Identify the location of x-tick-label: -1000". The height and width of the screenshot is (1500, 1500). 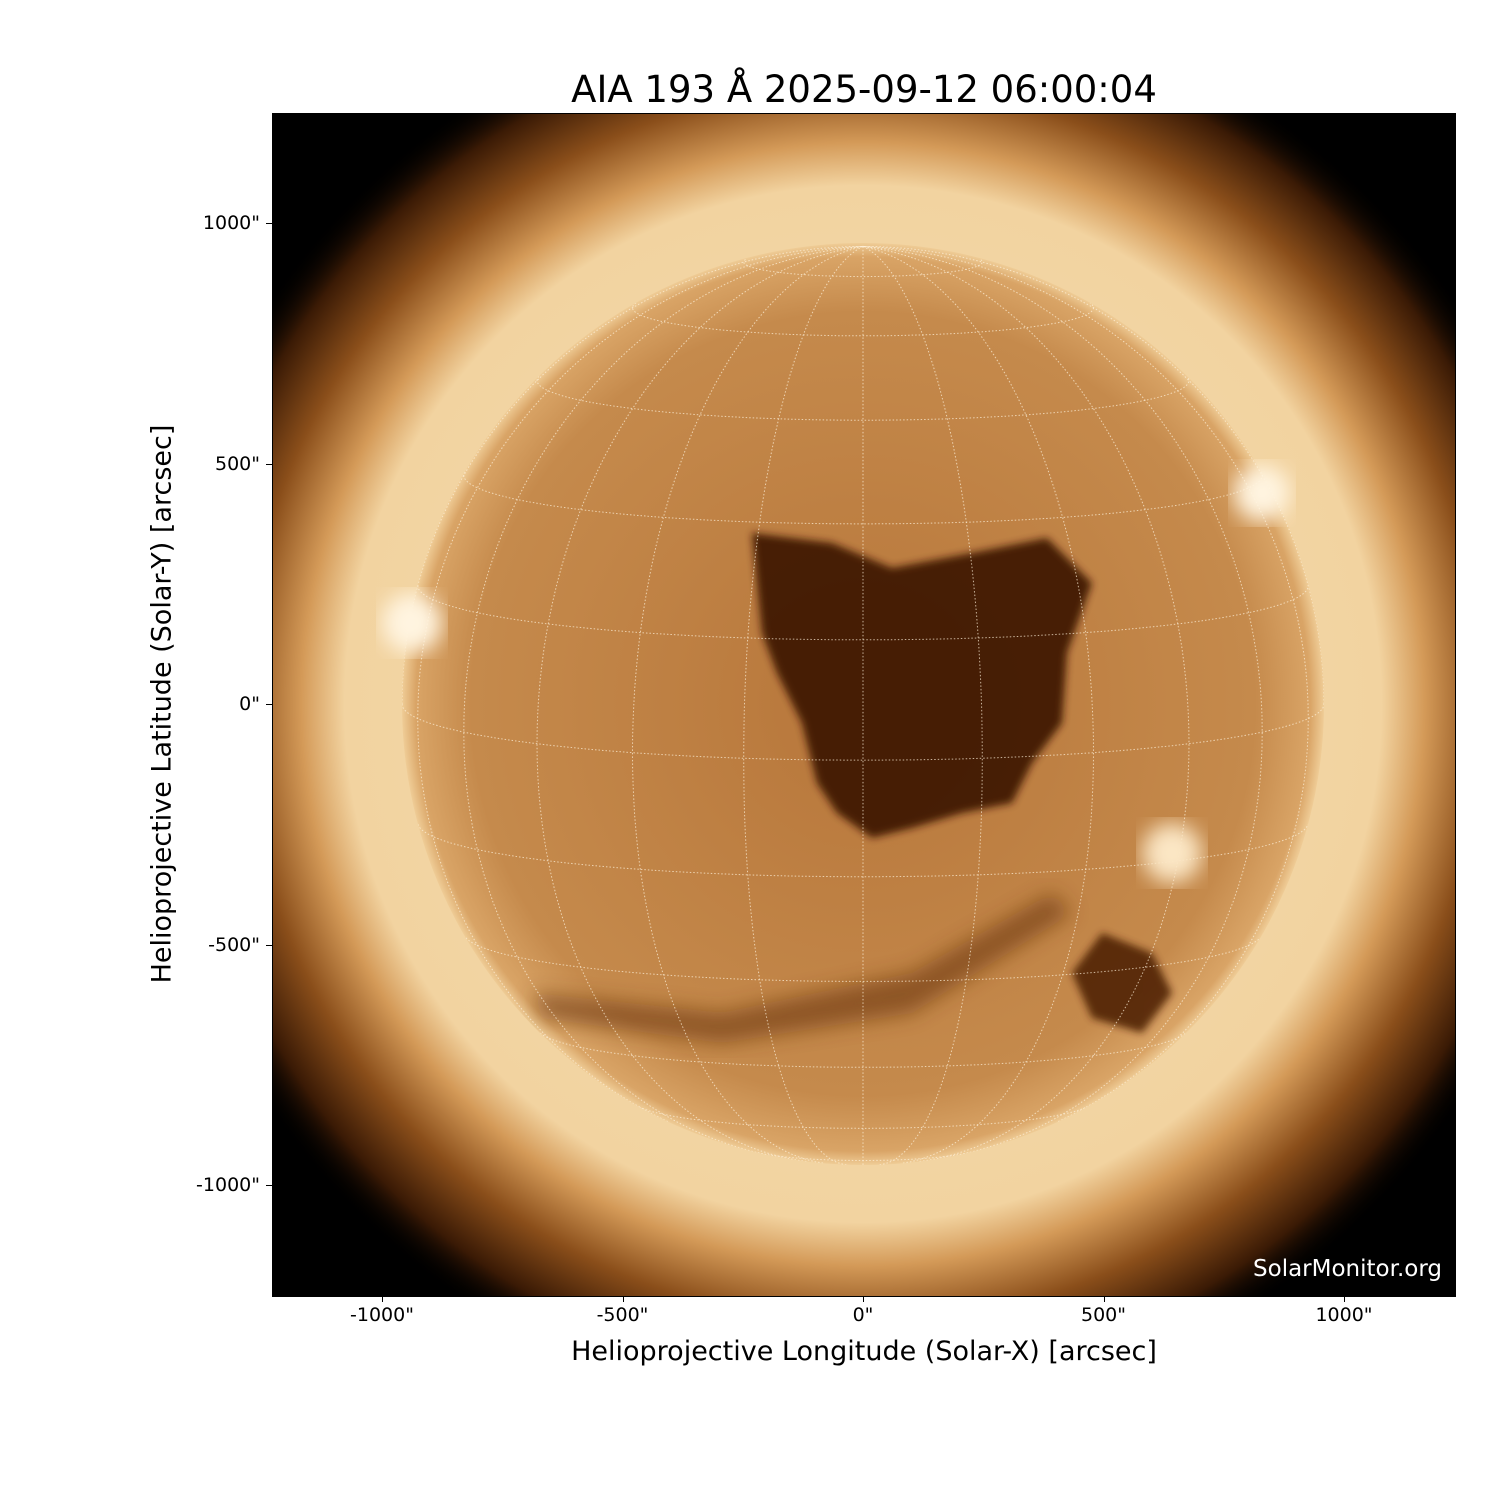
(382, 1315).